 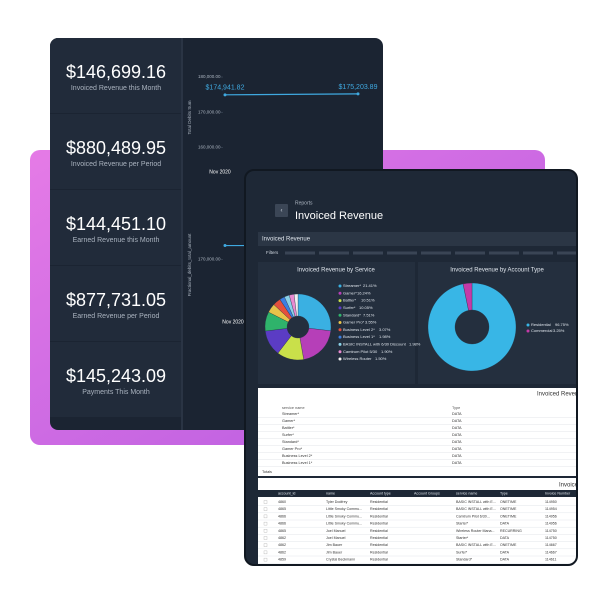 What do you see at coordinates (267, 472) in the screenshot?
I see `table-total: Totals` at bounding box center [267, 472].